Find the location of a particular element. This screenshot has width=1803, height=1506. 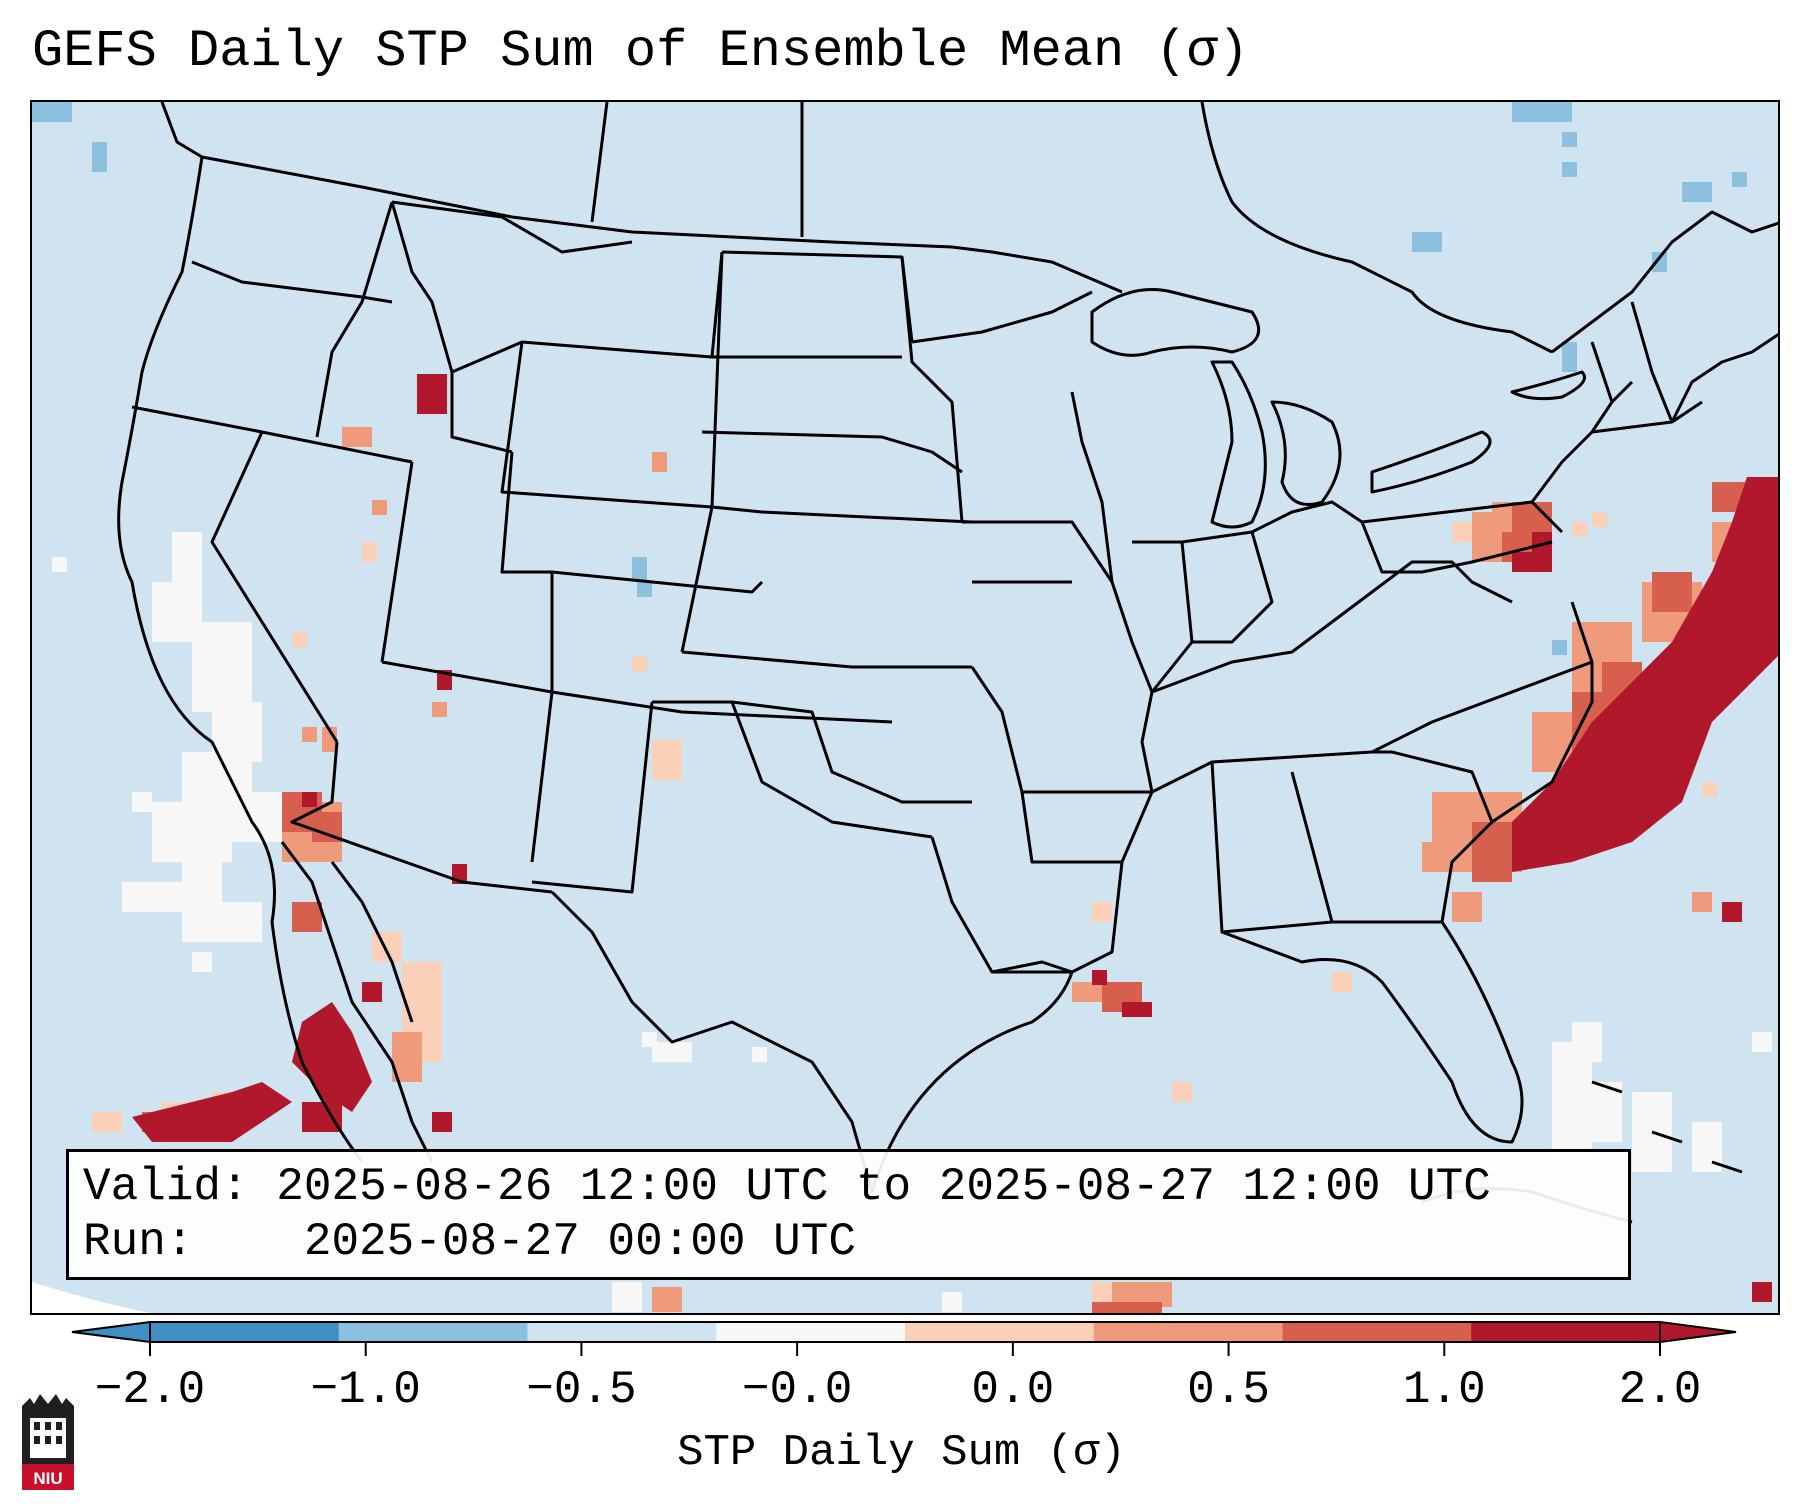

run-label: Run: is located at coordinates (138, 1242).